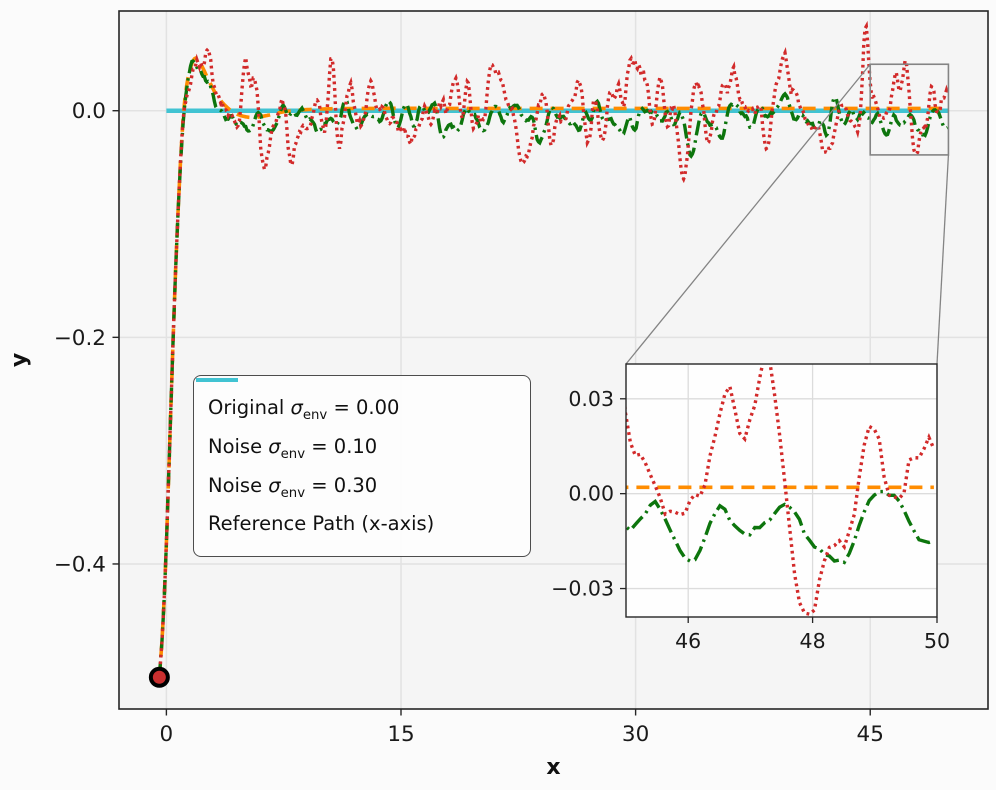 The width and height of the screenshot is (996, 790). What do you see at coordinates (870, 734) in the screenshot?
I see `x-tick-label: 45` at bounding box center [870, 734].